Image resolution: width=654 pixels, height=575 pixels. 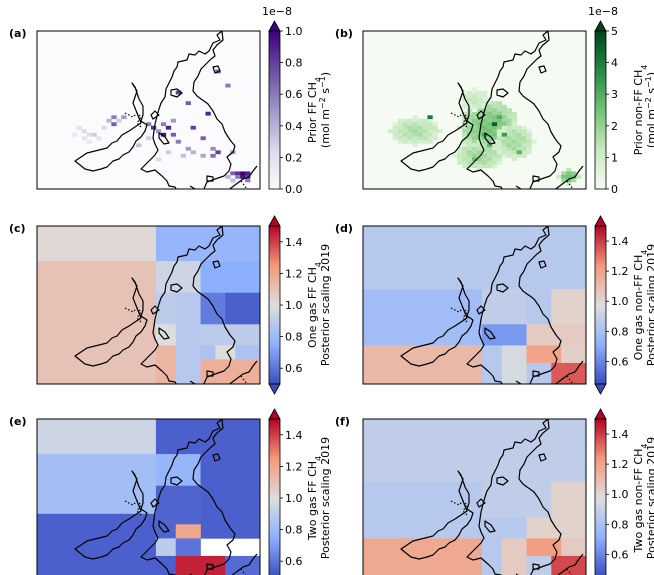 What do you see at coordinates (621, 100) in the screenshot?
I see `colorbar: 0 1 2 3 4 5 1e−8 Prior non-FF CH4(mol m−2 s−1)` at bounding box center [621, 100].